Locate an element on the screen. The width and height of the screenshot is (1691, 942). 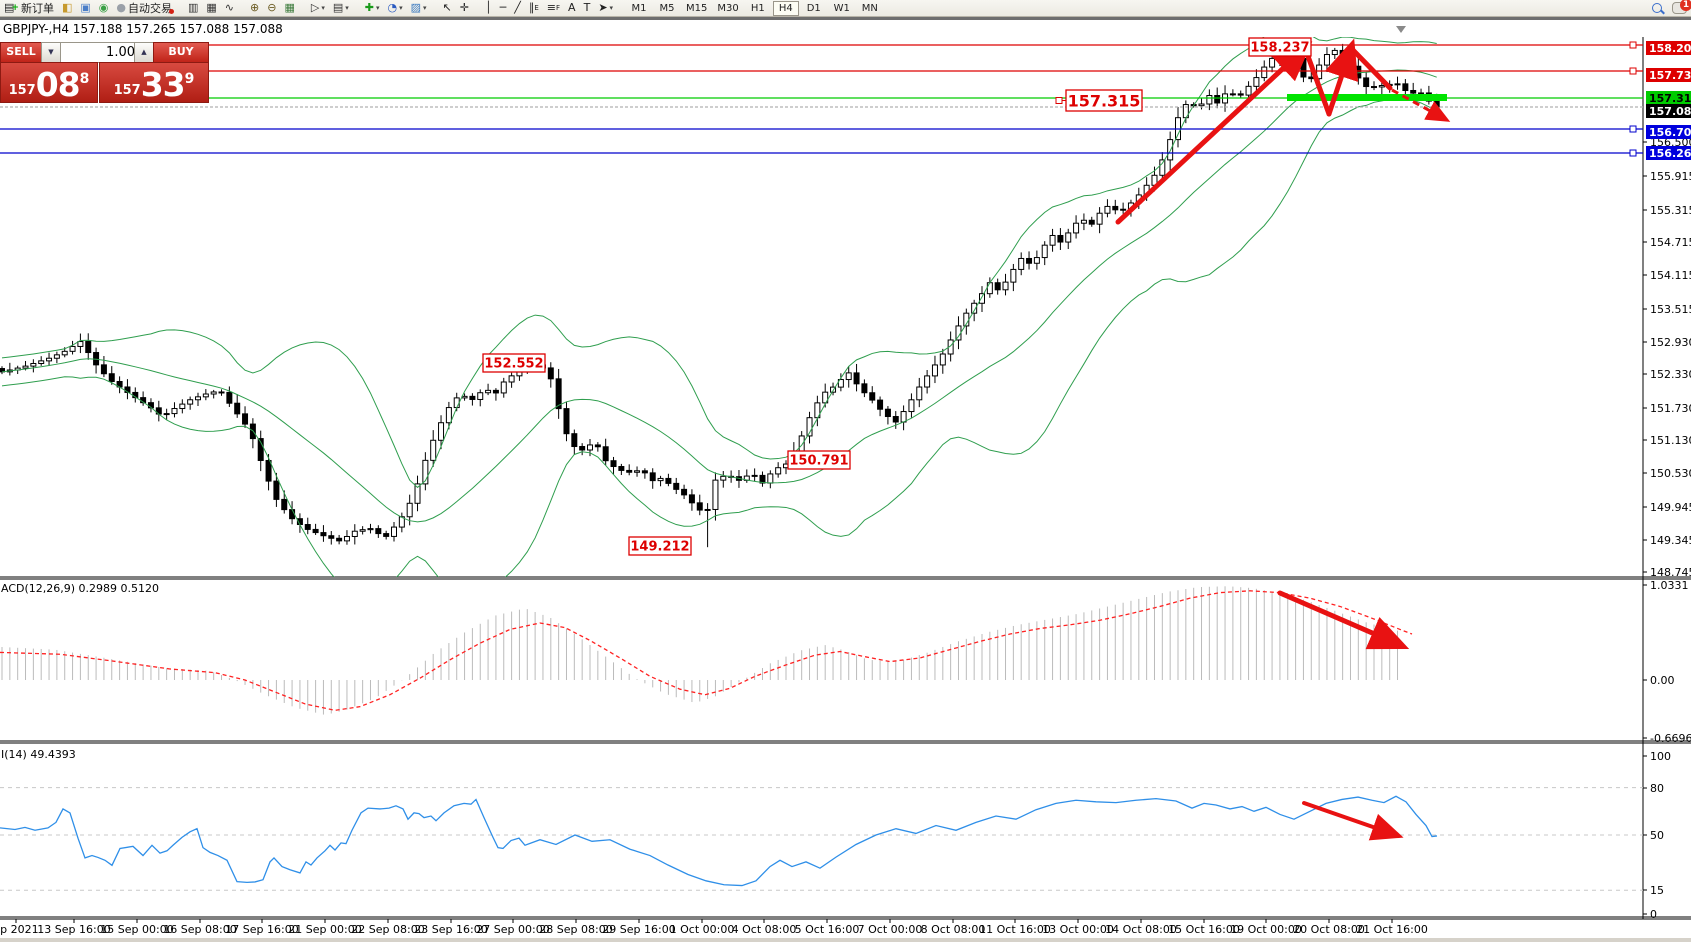
projection-arrow-dashed is located at coordinates (1421, 105).